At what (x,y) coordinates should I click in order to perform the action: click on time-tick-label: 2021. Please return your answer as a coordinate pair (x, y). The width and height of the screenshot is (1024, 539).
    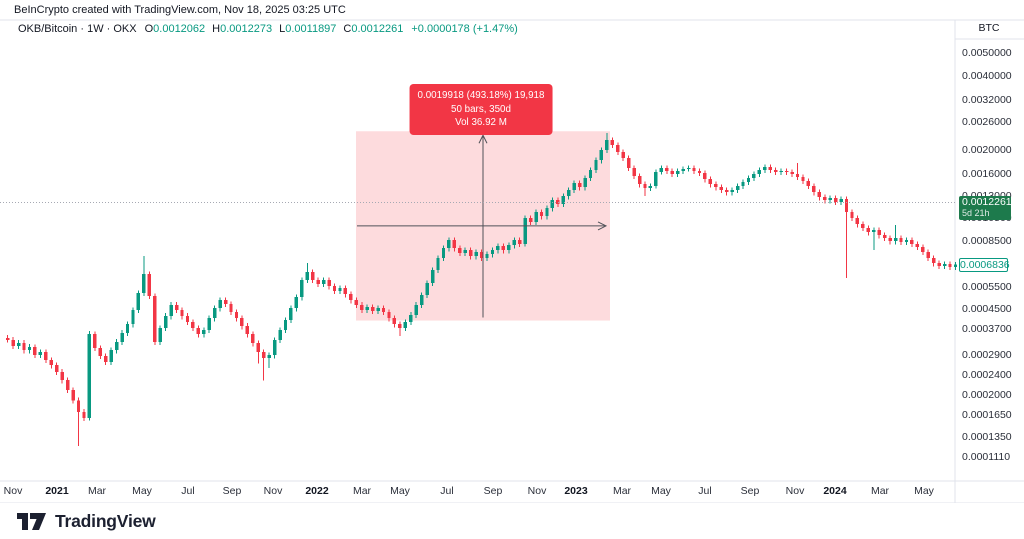
    Looking at the image, I should click on (57, 491).